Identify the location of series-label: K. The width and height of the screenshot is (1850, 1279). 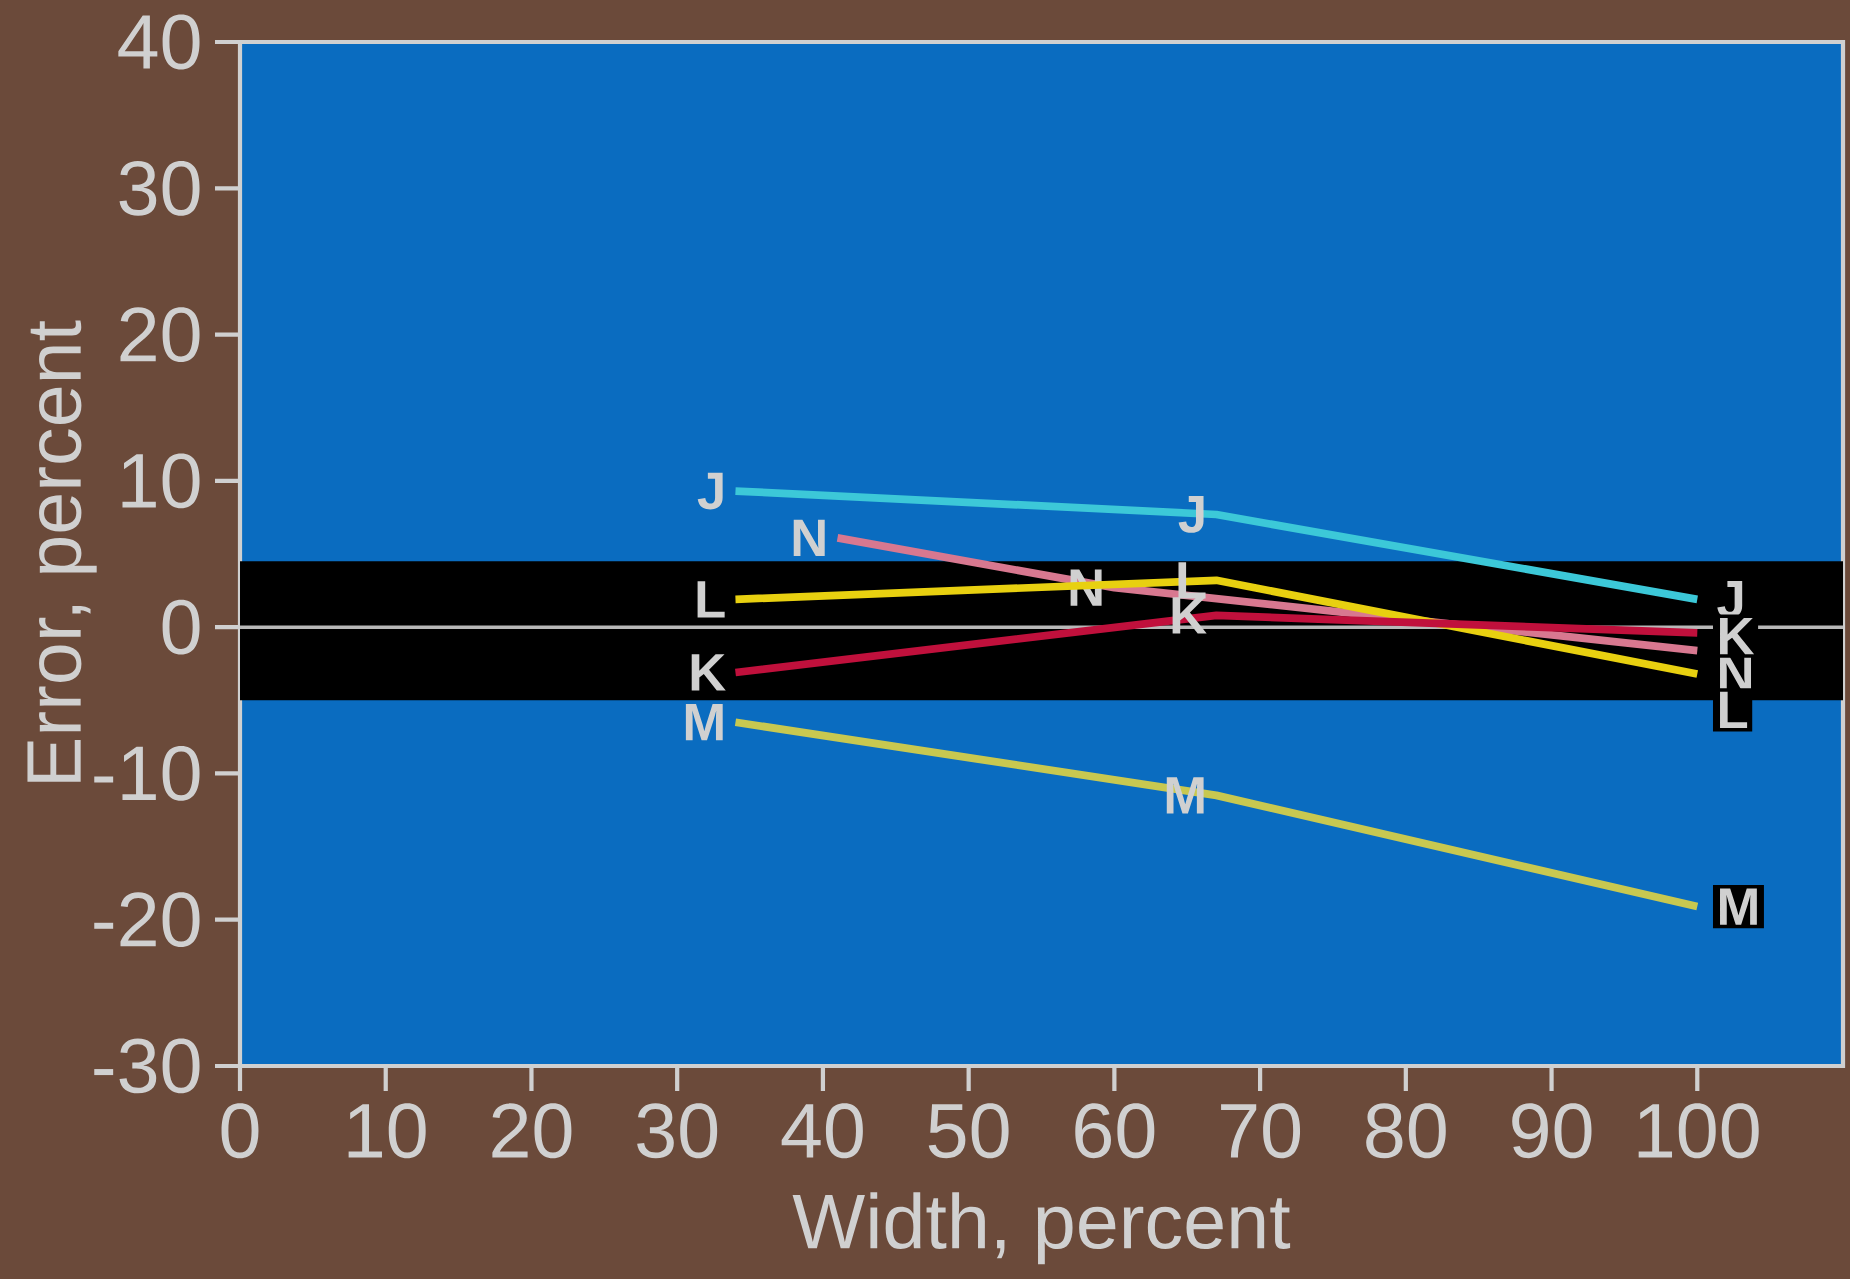
(1189, 615).